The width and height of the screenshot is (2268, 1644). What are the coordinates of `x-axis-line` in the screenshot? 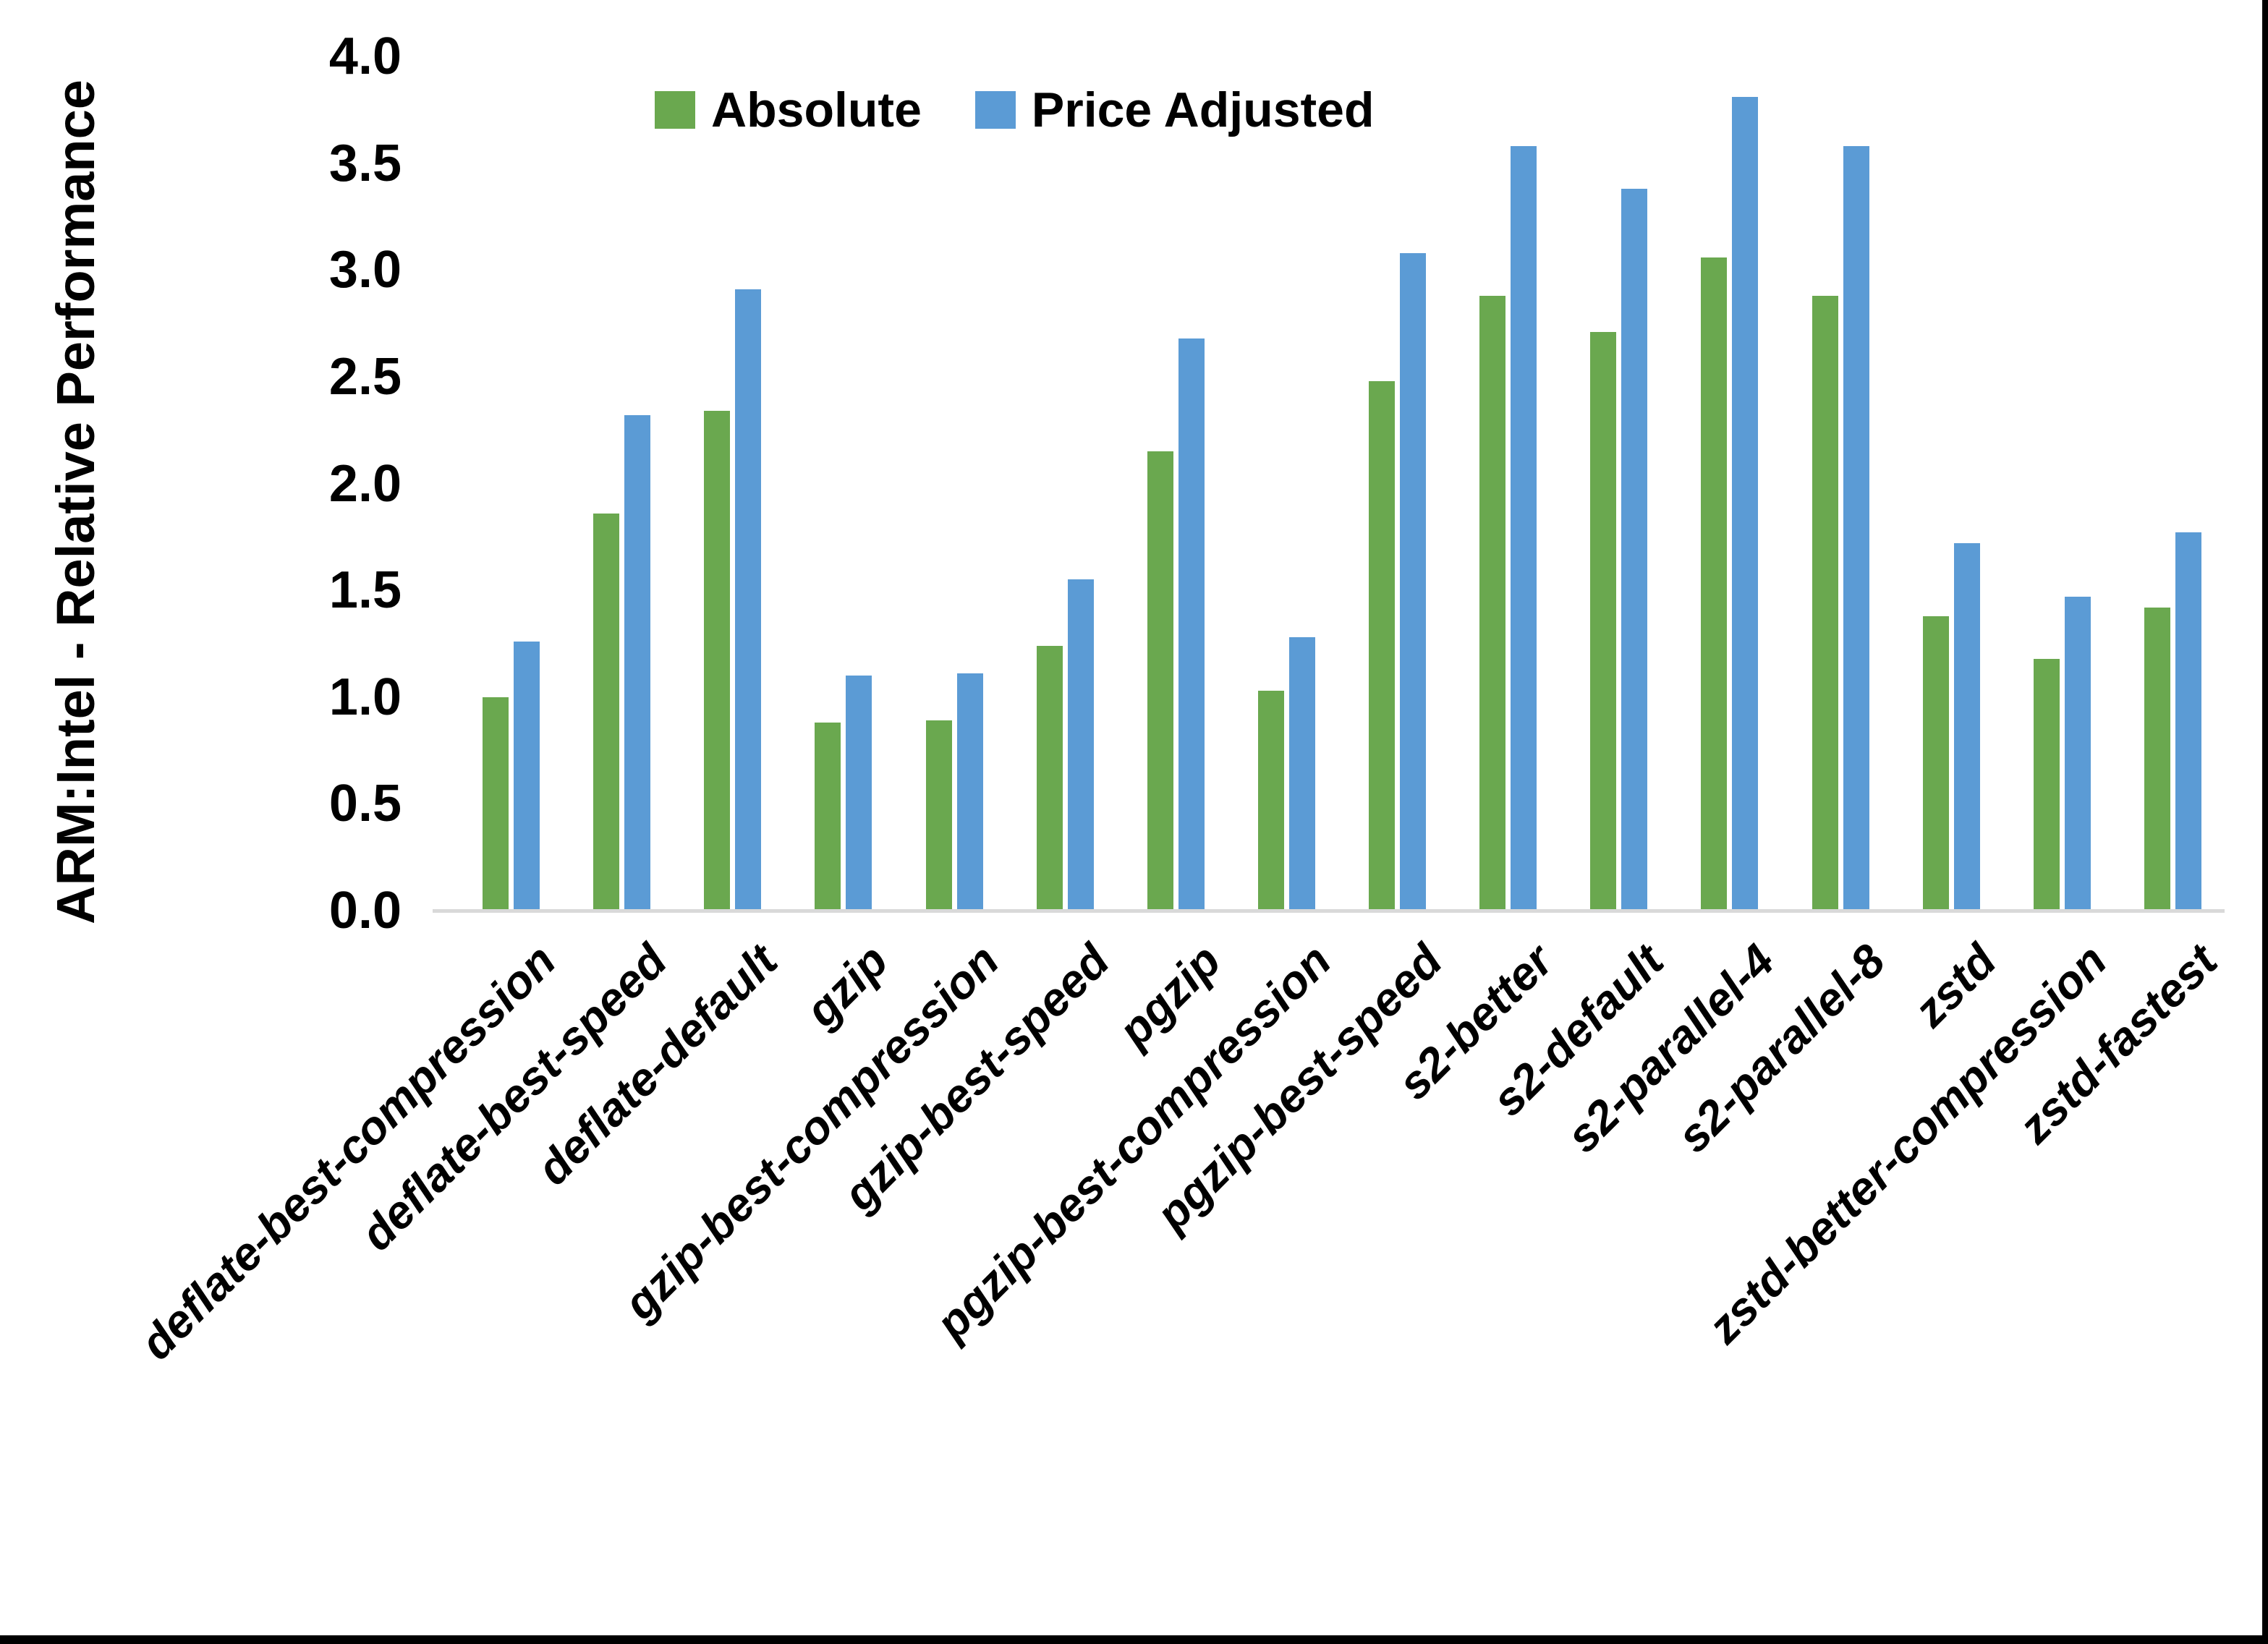 It's located at (1329, 911).